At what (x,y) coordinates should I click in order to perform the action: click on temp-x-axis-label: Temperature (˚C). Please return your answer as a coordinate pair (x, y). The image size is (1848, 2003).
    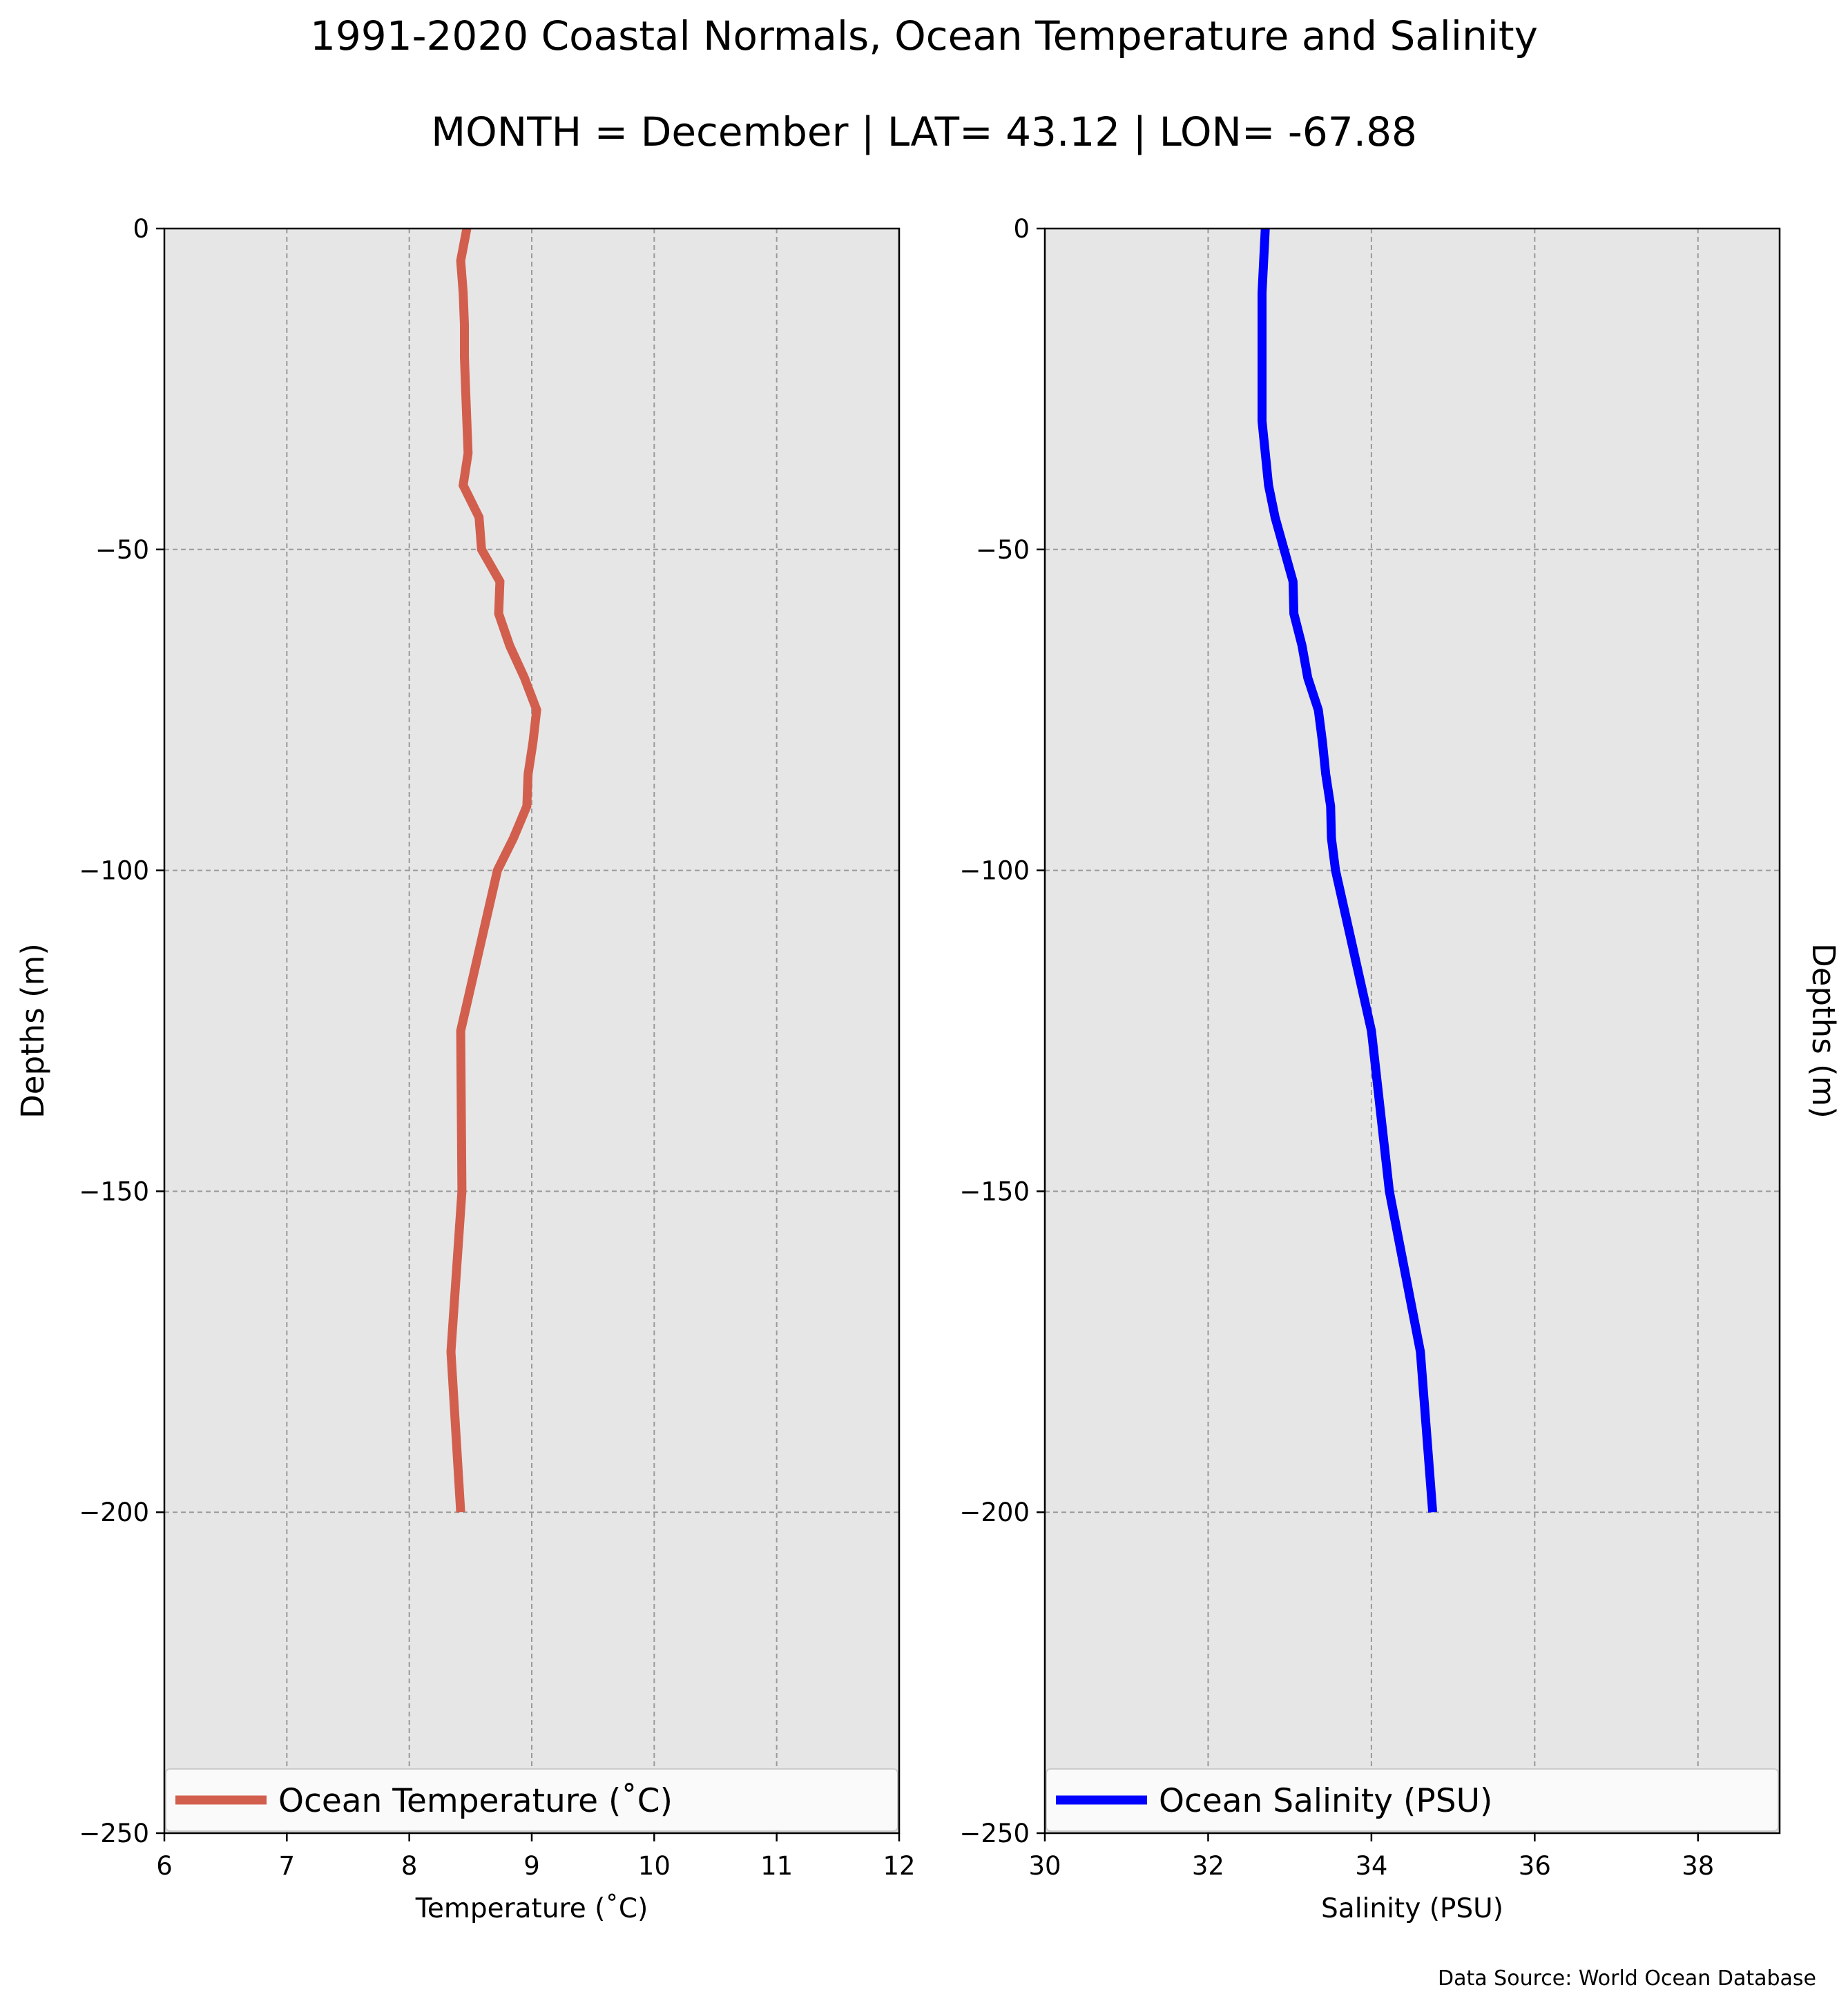
    Looking at the image, I should click on (531, 1909).